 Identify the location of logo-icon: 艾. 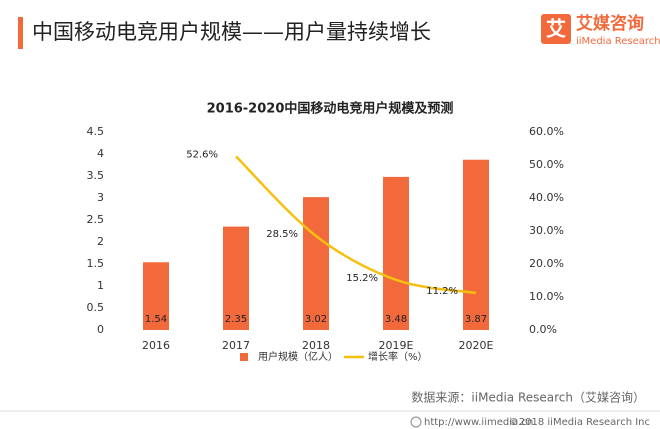
(556, 29).